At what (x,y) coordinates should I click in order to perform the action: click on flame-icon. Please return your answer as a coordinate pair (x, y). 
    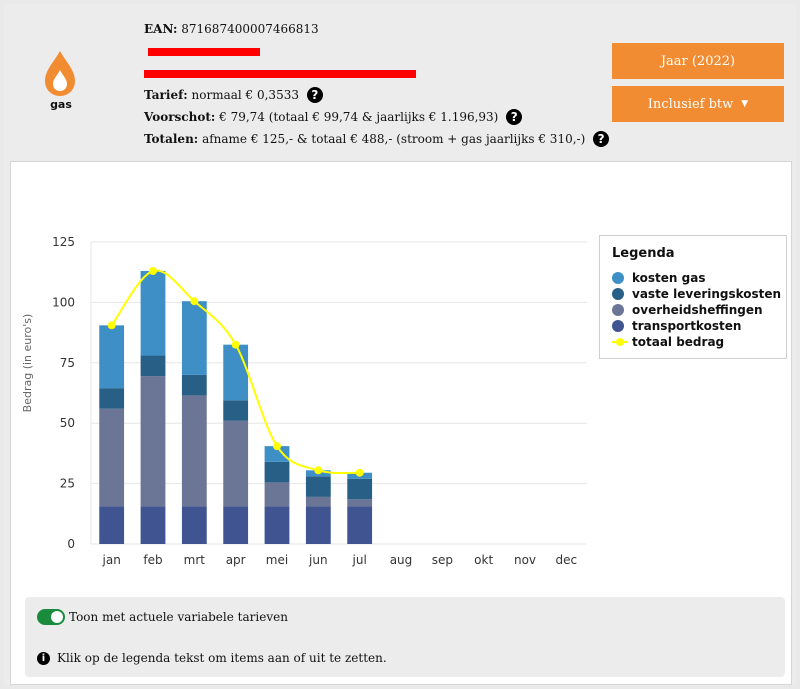
    Looking at the image, I should click on (60, 73).